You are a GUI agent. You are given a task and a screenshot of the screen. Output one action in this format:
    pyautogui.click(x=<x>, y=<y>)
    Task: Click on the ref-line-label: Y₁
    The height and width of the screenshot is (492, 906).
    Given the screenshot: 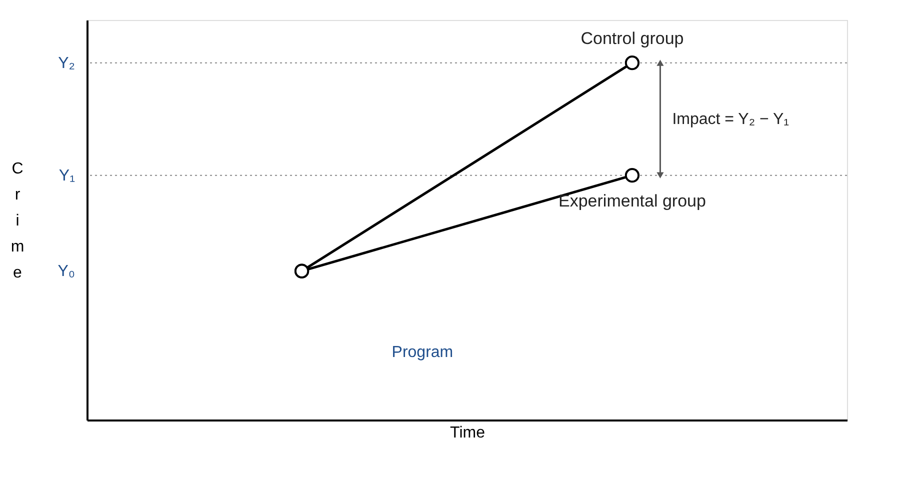 What is the action you would take?
    pyautogui.click(x=66, y=175)
    